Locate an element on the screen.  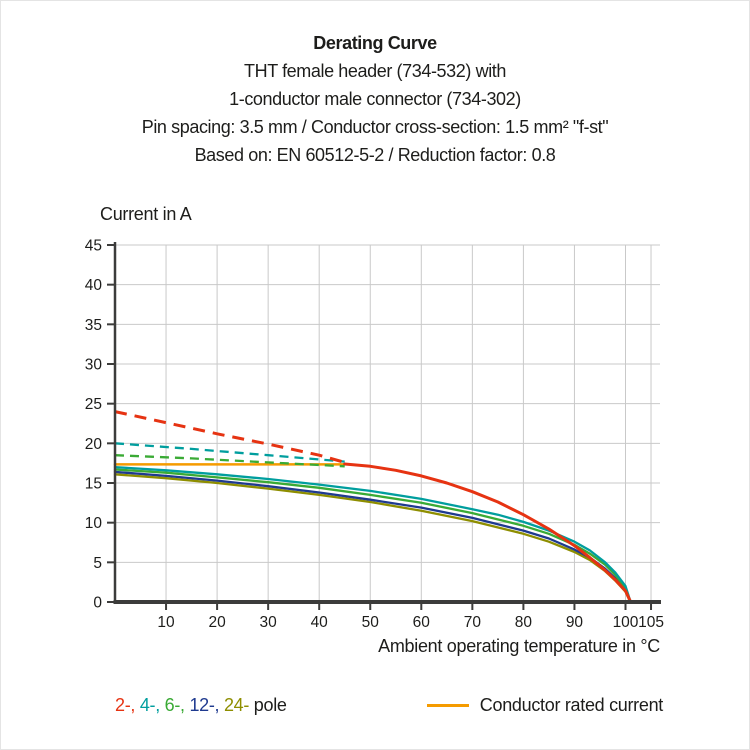
x-tick-label: 30 is located at coordinates (269, 622).